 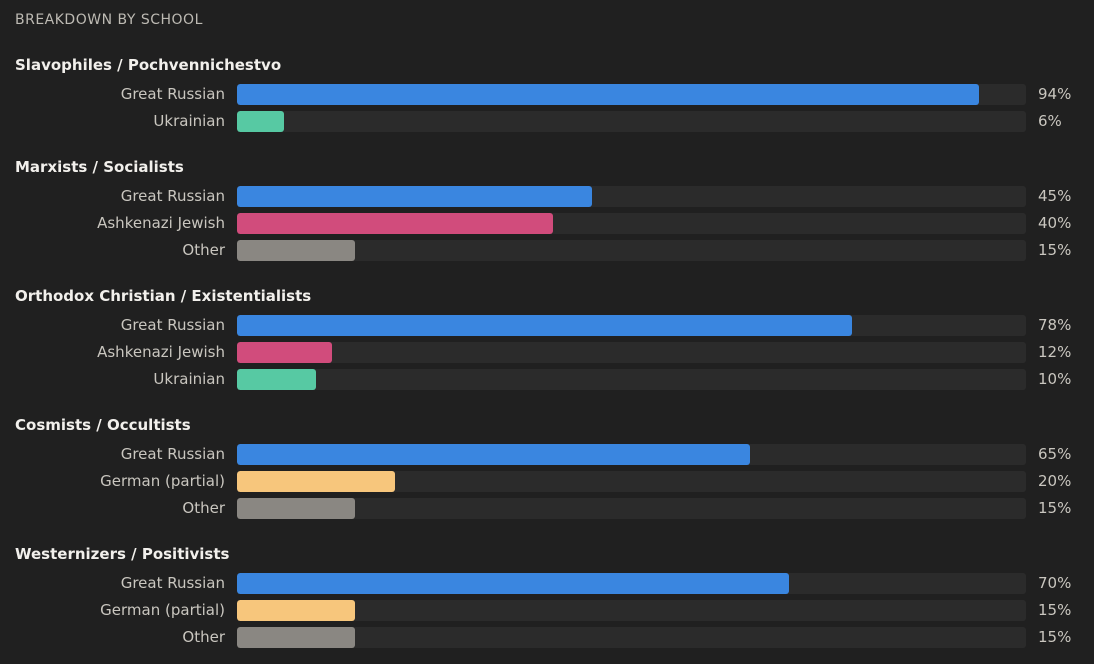 I want to click on bar-row: Great Russian 94%, so click(x=547, y=94).